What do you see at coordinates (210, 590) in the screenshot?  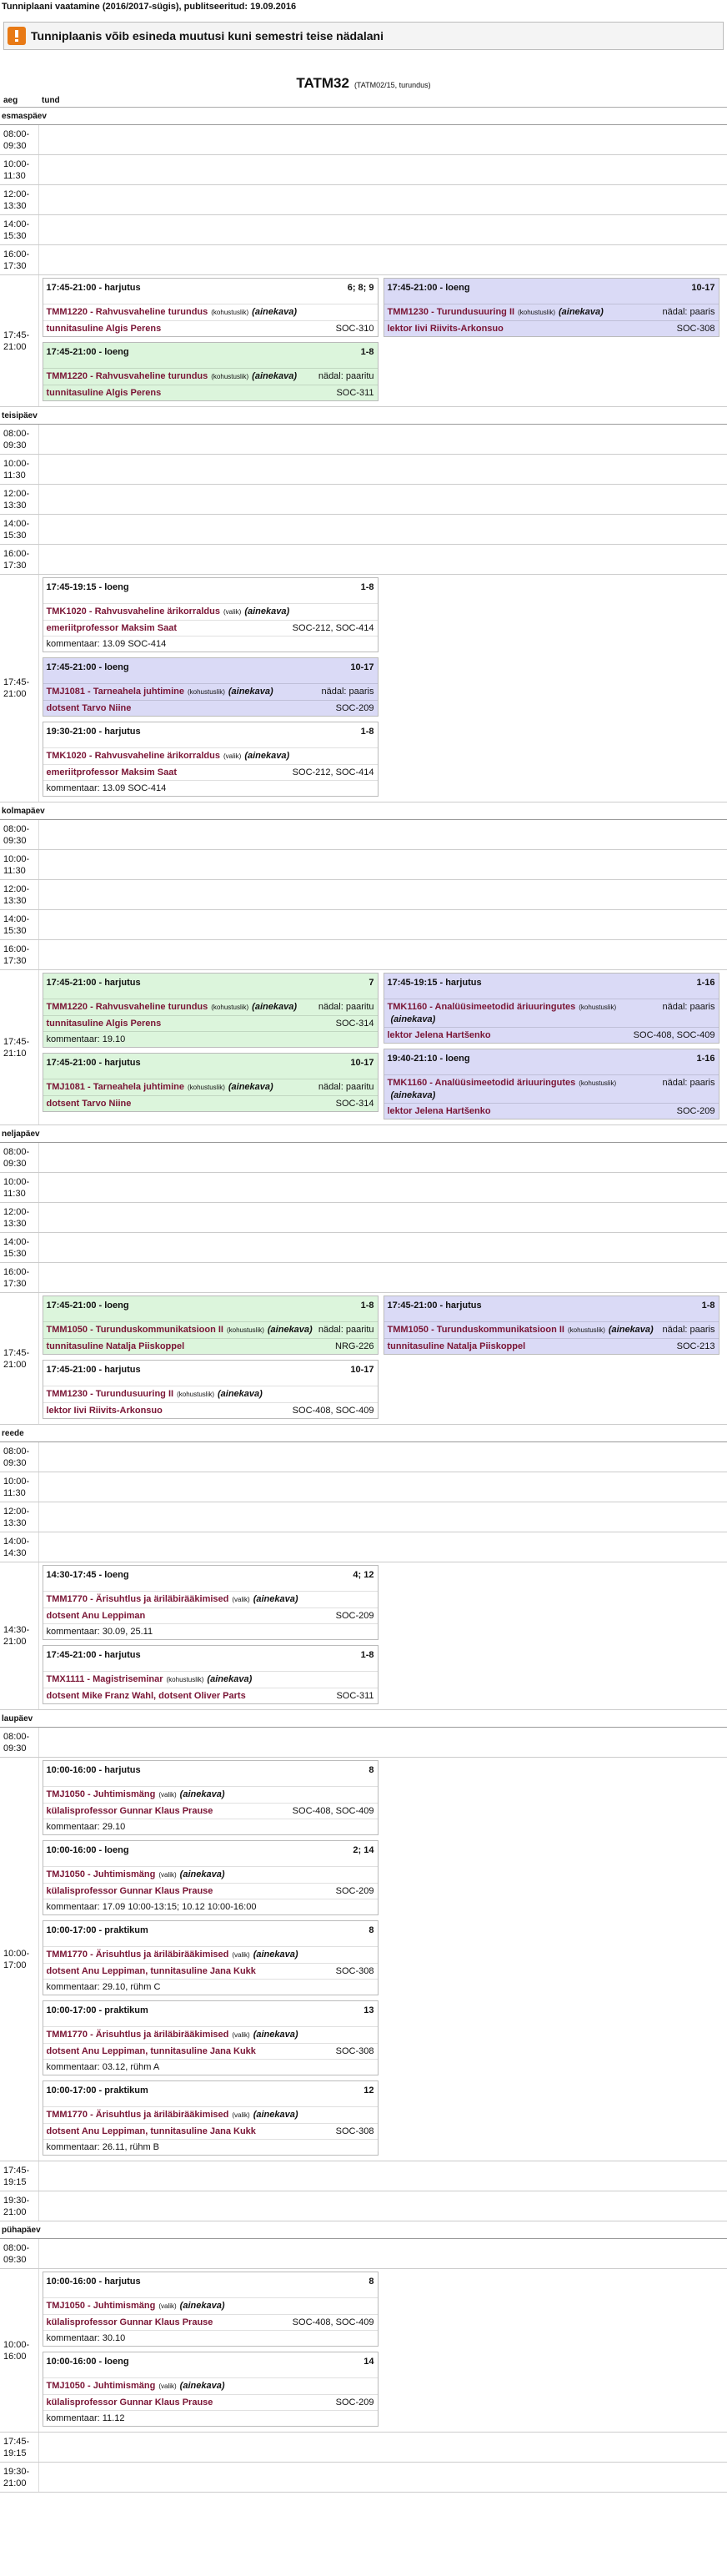 I see `card-header: 17:45-19:15 - loeng 1-8` at bounding box center [210, 590].